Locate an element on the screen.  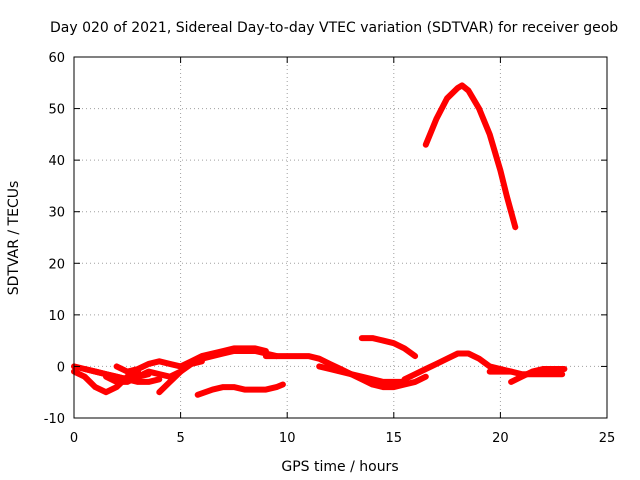
y-tick-label: 40 is located at coordinates (56, 161).